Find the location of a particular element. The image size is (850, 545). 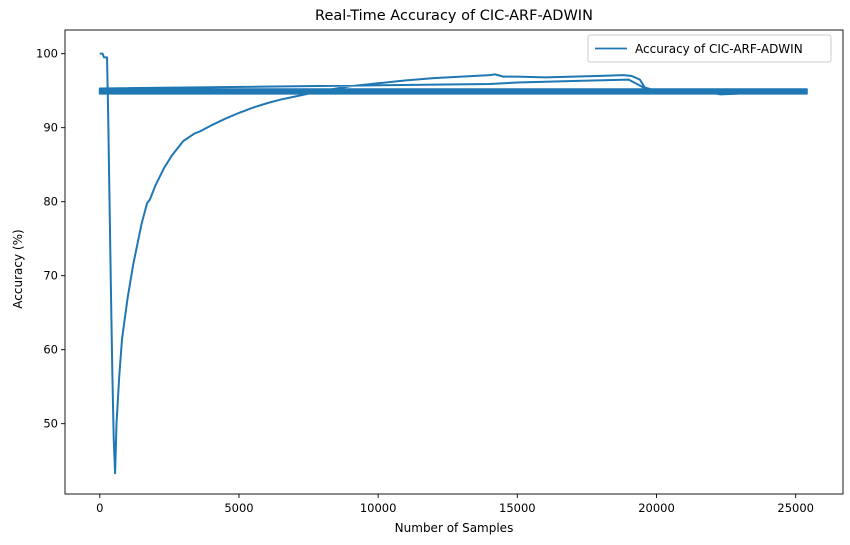

x-axis-ticks: 0 5000 10000 15000 20000 25000 is located at coordinates (455, 504).